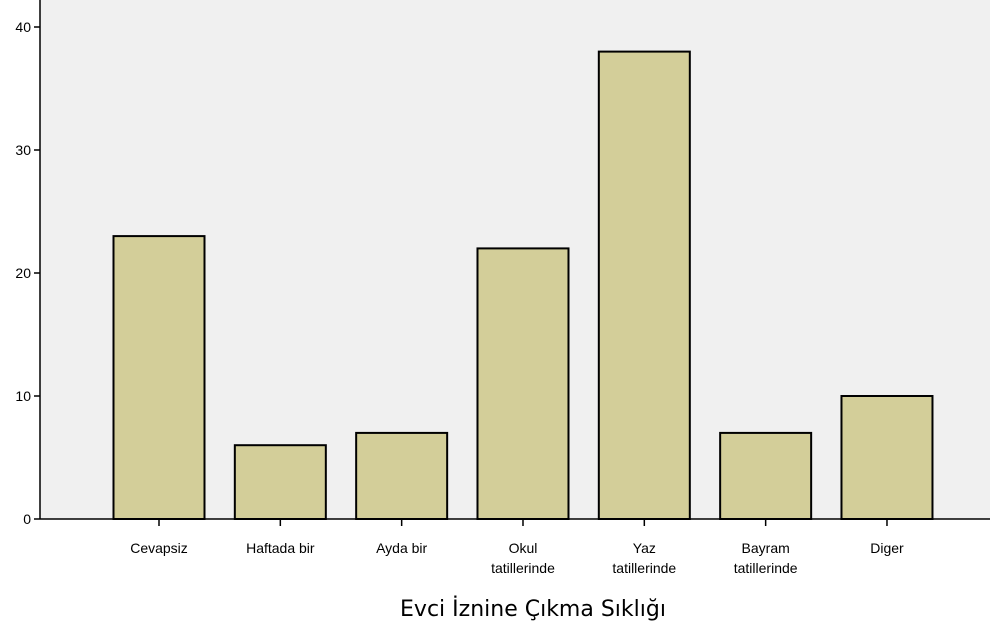 The width and height of the screenshot is (990, 627). I want to click on x-tick-label: Ayda bir, so click(401, 548).